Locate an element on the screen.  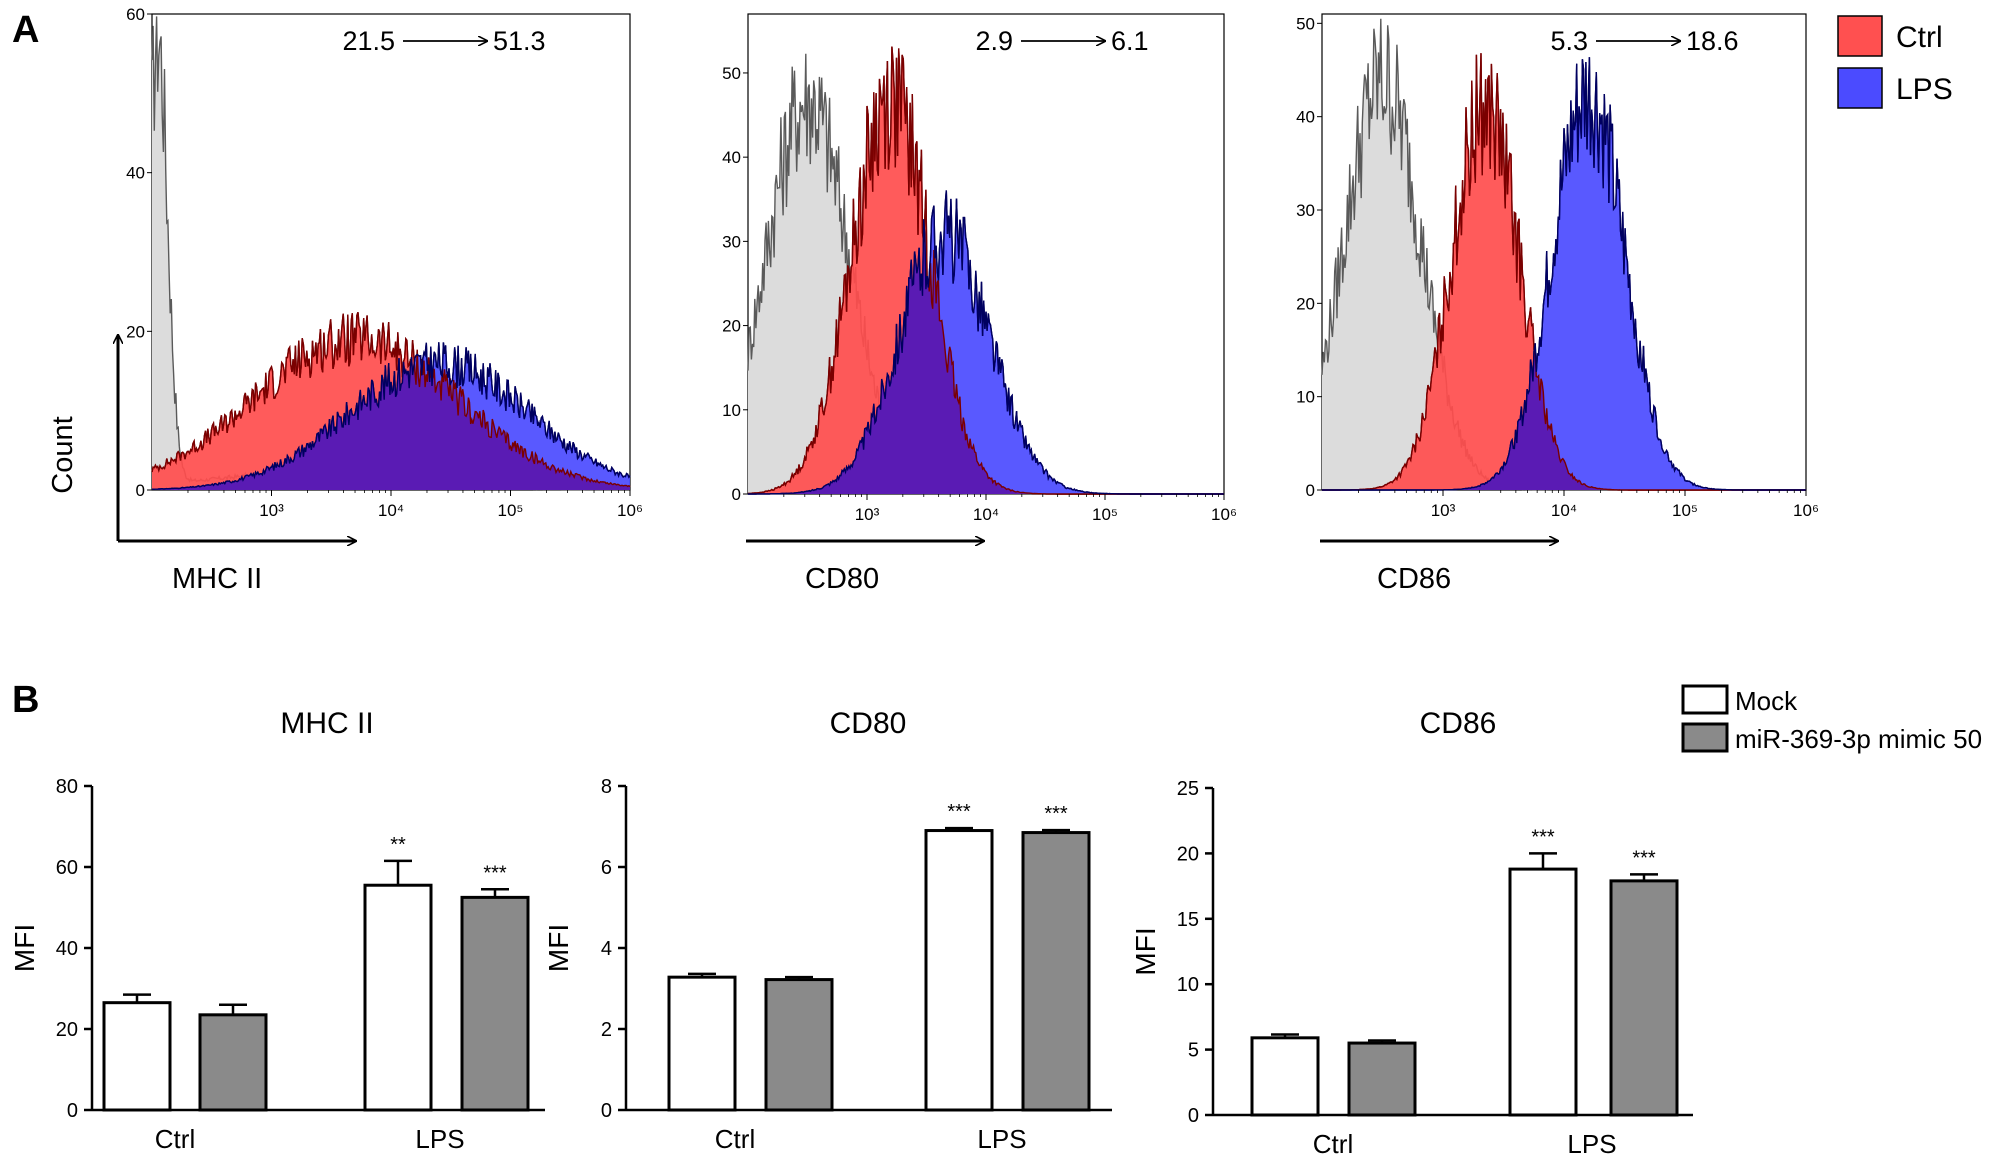
bar-chart-cd86: CD86 MFI 0 5 10 15 20 25 Ctrl *** *** LPS is located at coordinates (1411, 933).